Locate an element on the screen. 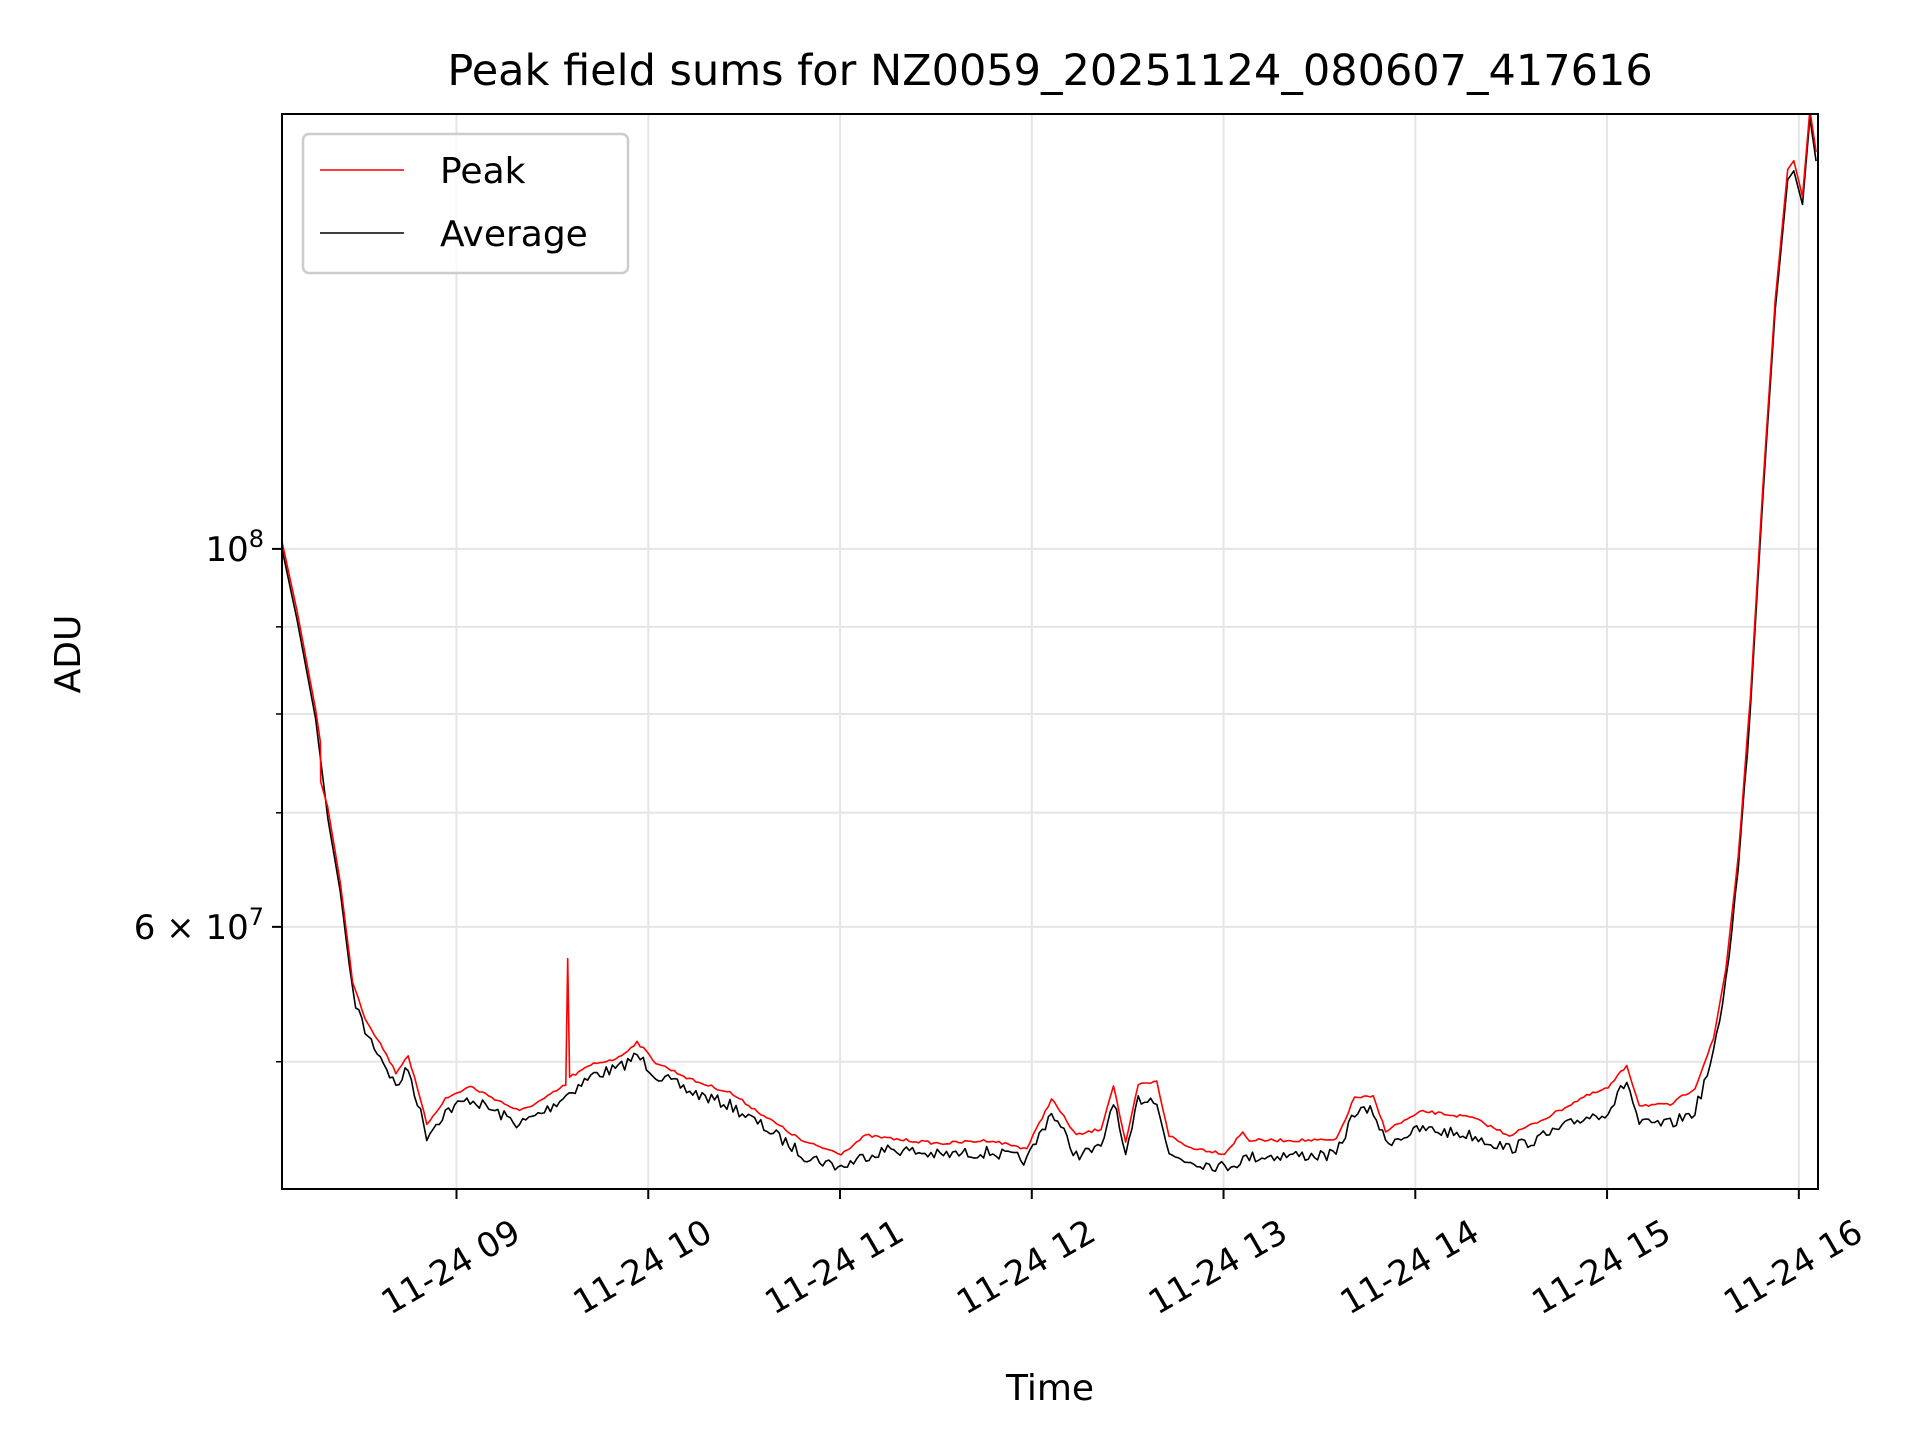 The image size is (1920, 1440). y-tick-label: 6 × 107 is located at coordinates (199, 925).